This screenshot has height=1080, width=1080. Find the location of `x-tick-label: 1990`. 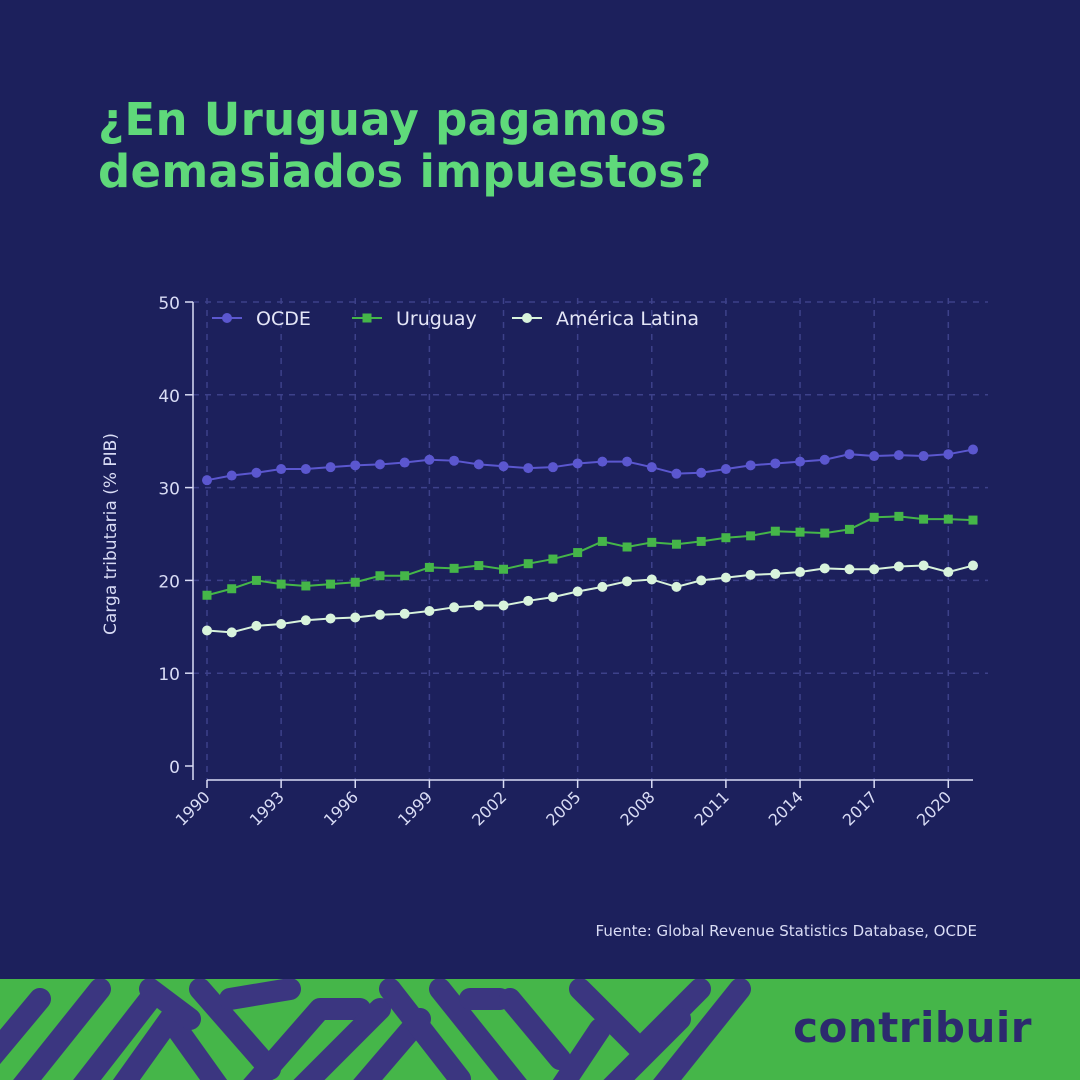

x-tick-label: 1990 is located at coordinates (193, 808).